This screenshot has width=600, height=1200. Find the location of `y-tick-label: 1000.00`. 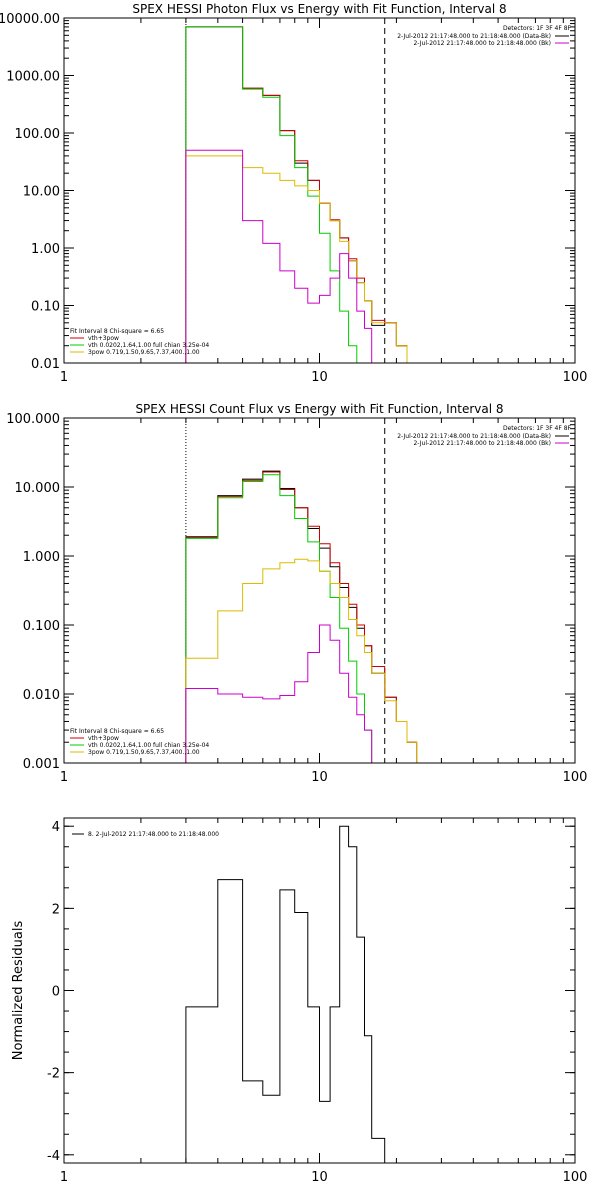

y-tick-label: 1000.00 is located at coordinates (33, 77).